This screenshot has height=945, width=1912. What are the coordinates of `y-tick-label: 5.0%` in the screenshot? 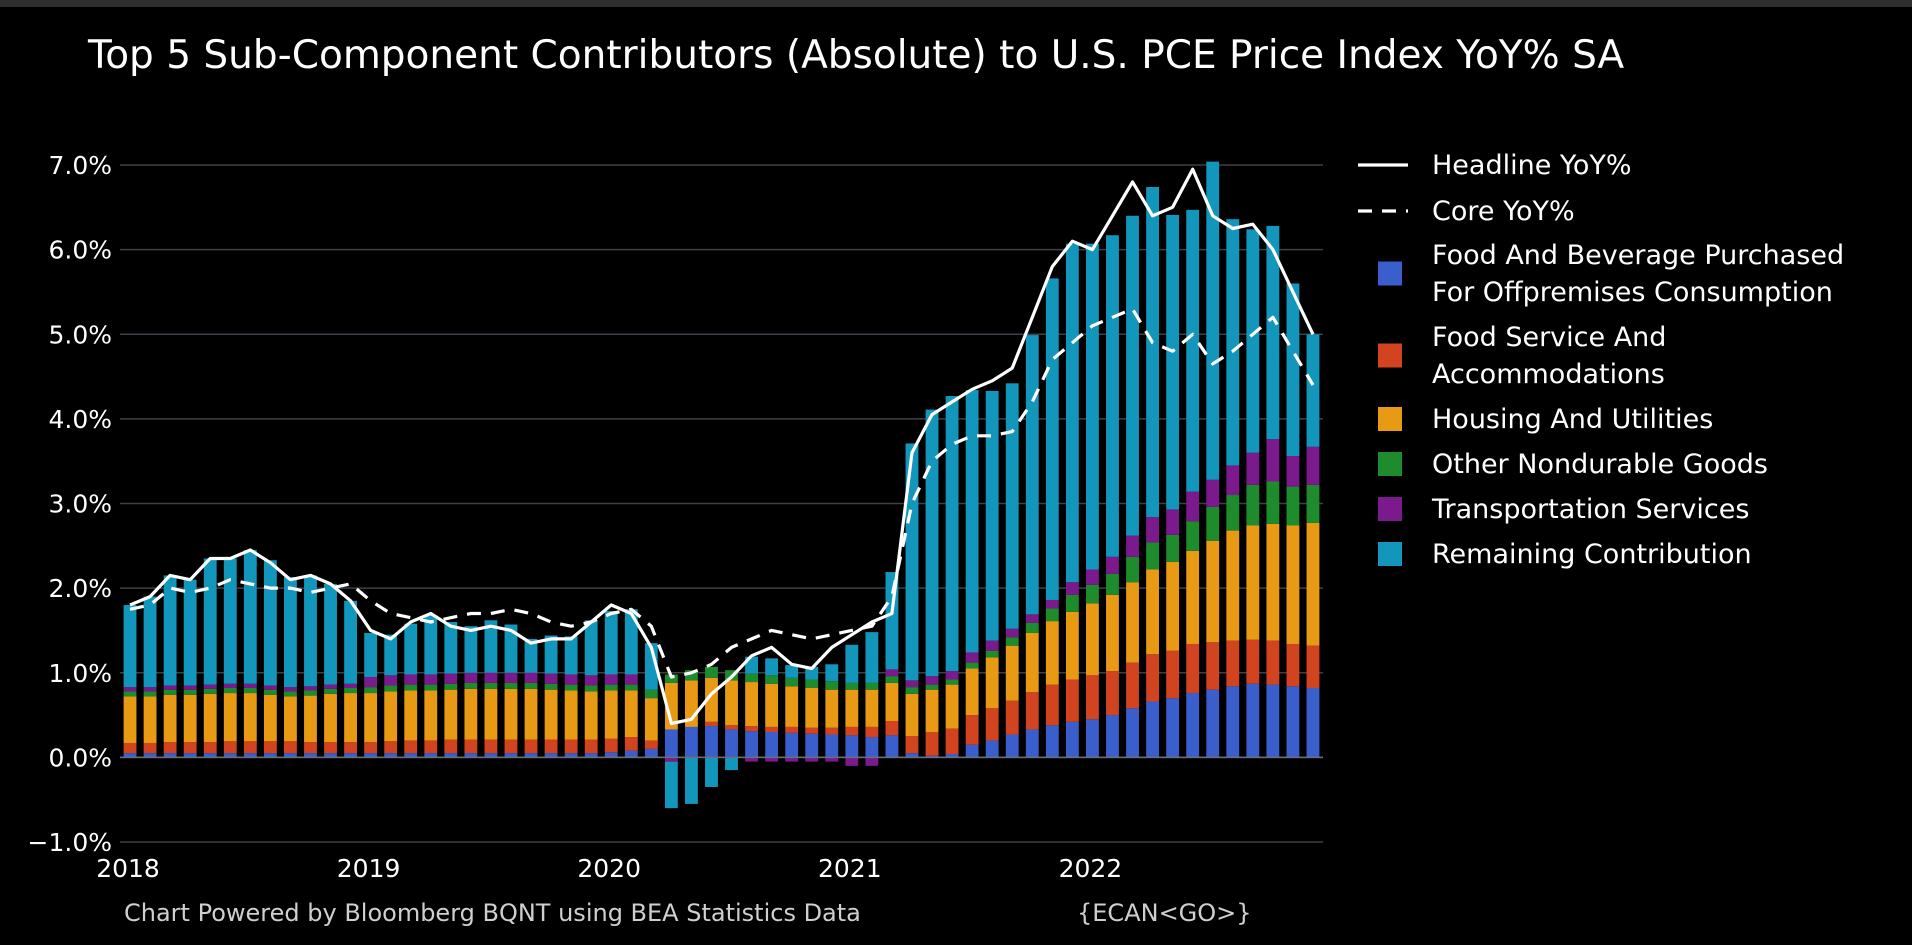 It's located at (80, 334).